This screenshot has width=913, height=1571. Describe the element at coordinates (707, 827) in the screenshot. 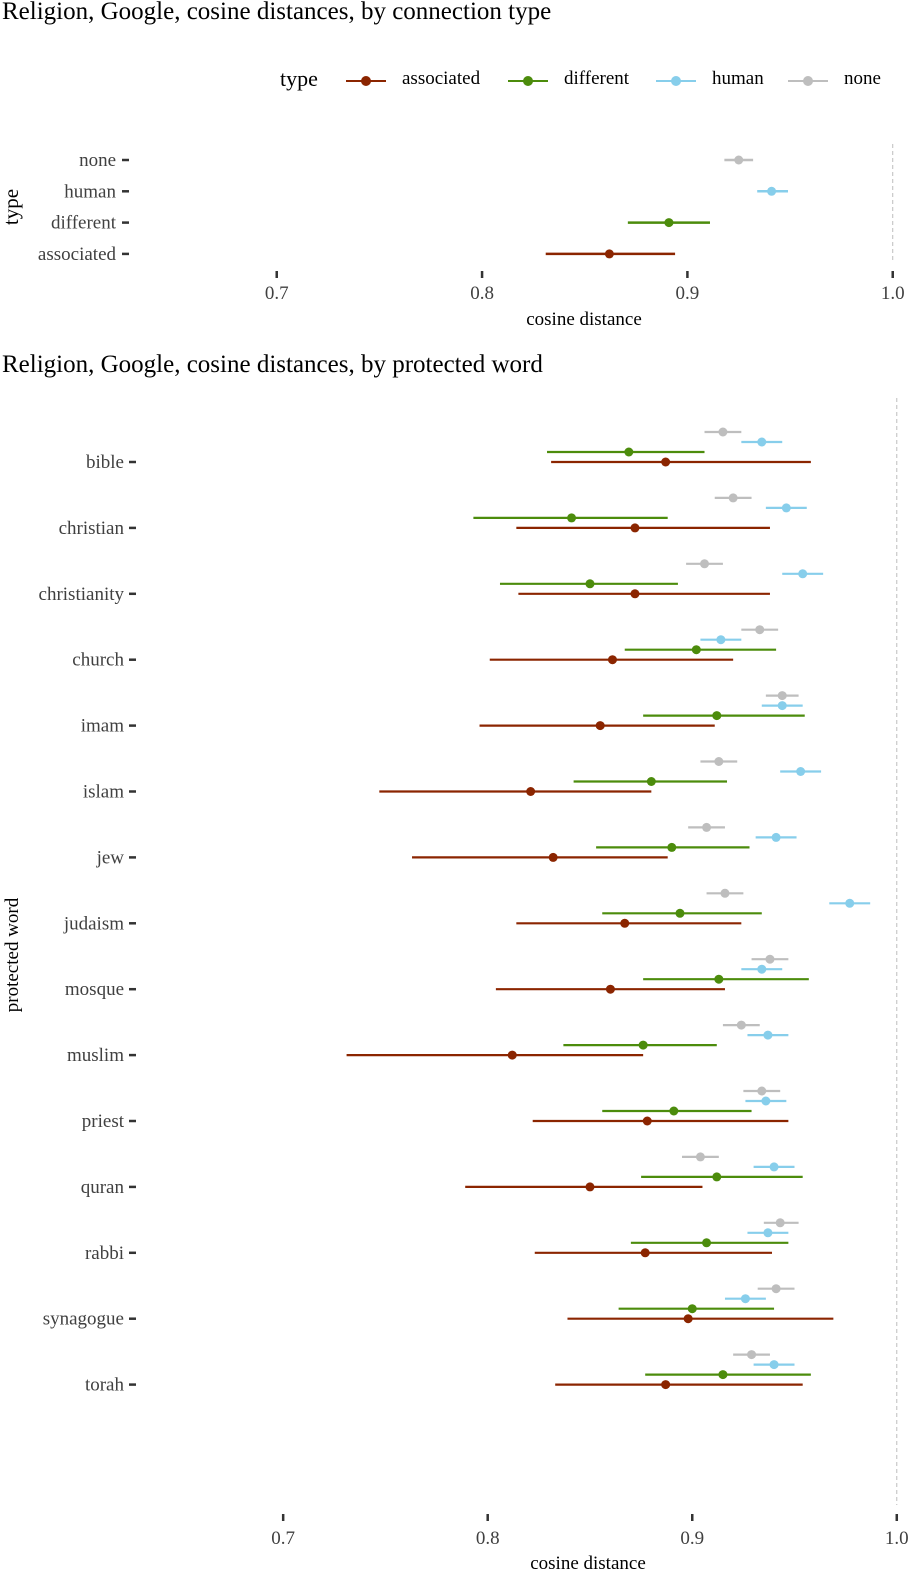

I see `point-none-jew` at that location.